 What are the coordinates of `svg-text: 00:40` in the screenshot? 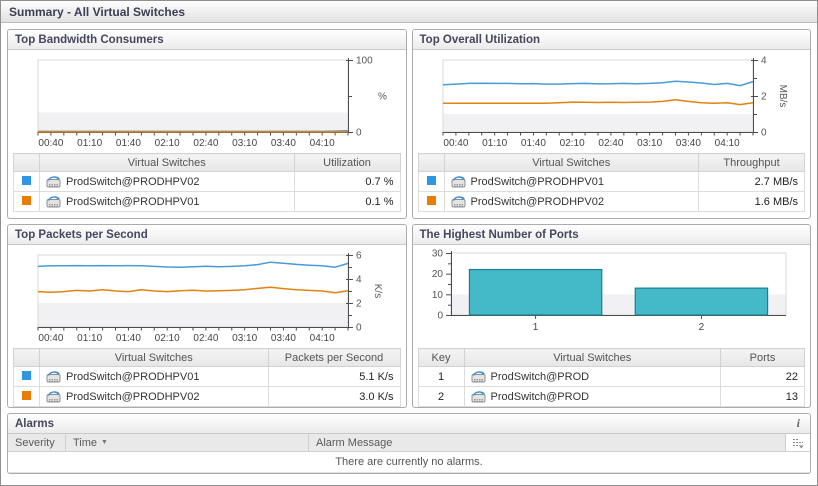 It's located at (50, 143).